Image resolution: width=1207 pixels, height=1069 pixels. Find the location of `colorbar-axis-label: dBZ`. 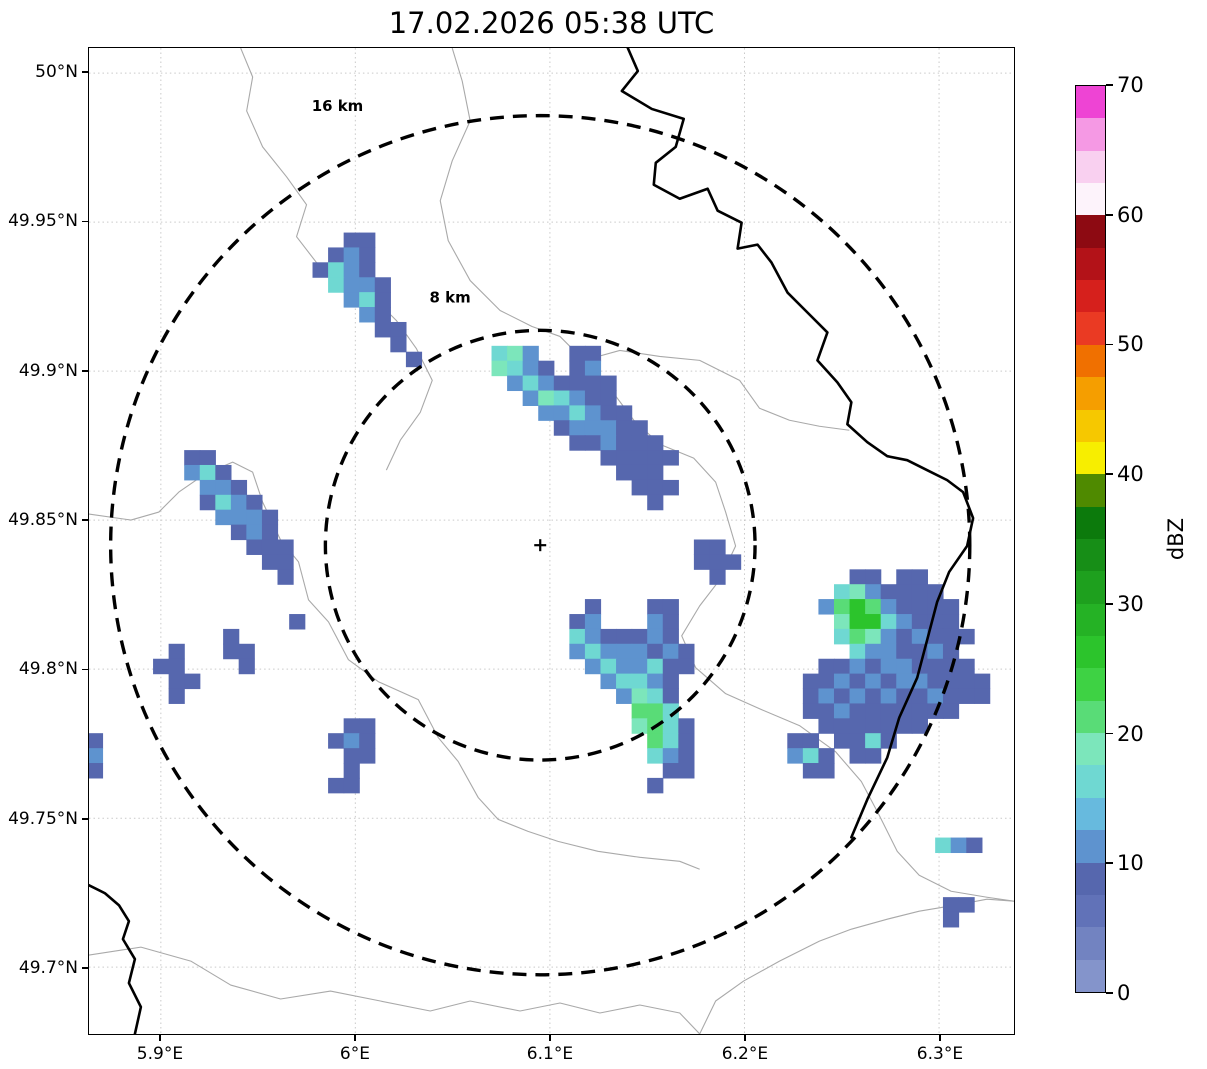

colorbar-axis-label: dBZ is located at coordinates (1176, 539).